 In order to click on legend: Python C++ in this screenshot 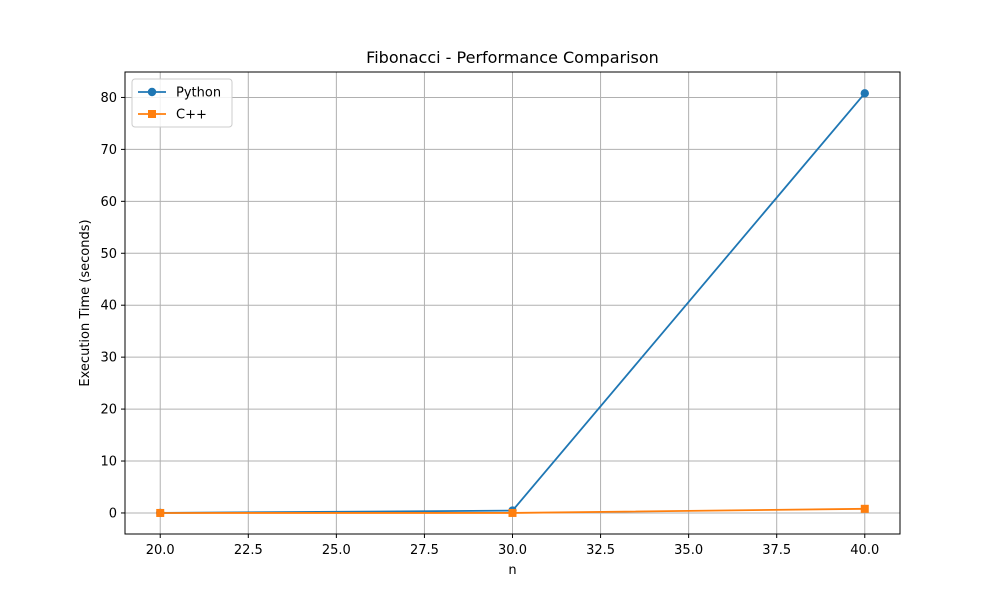, I will do `click(182, 103)`.